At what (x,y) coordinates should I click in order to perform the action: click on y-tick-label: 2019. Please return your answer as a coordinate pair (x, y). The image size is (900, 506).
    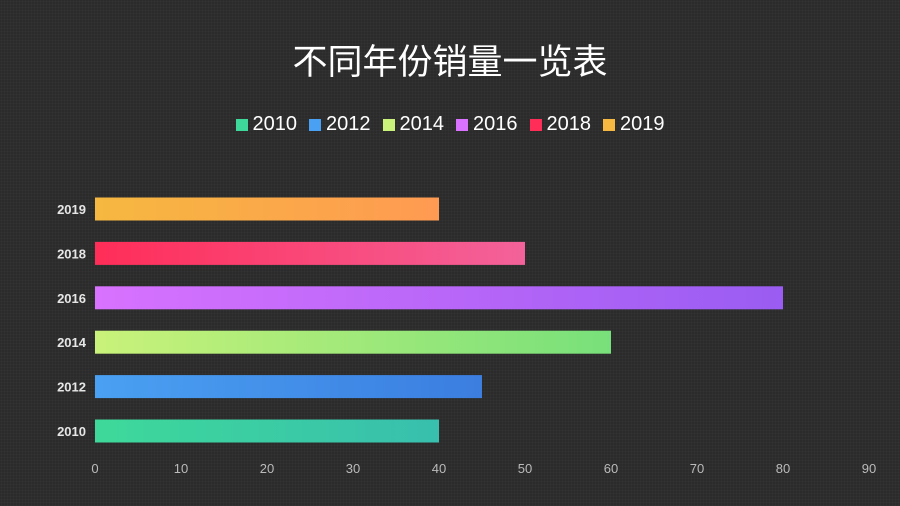
    Looking at the image, I should click on (71, 209).